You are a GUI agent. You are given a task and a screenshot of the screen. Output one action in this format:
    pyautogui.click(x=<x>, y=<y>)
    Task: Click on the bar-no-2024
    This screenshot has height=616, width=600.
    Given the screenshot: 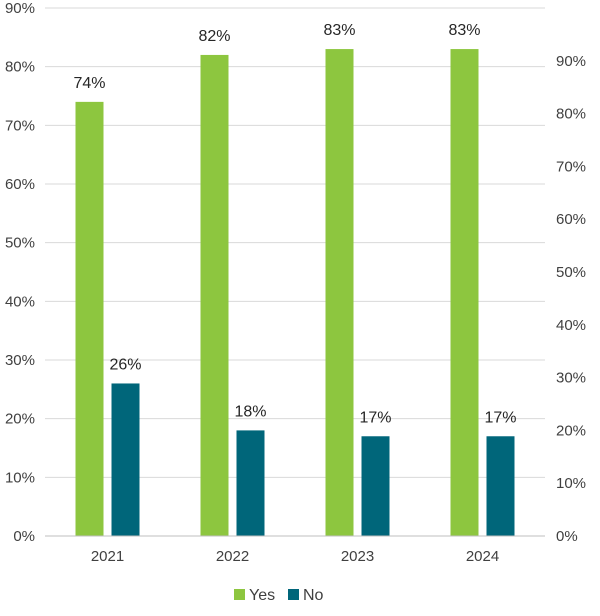 What is the action you would take?
    pyautogui.click(x=500, y=486)
    